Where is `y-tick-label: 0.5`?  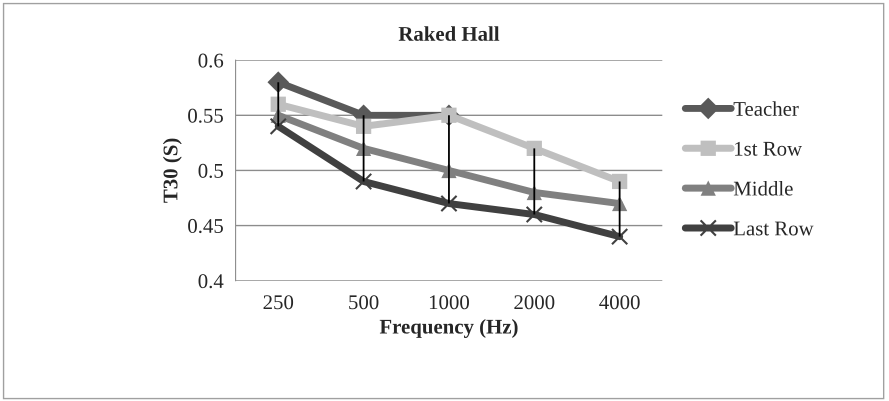 y-tick-label: 0.5 is located at coordinates (210, 171).